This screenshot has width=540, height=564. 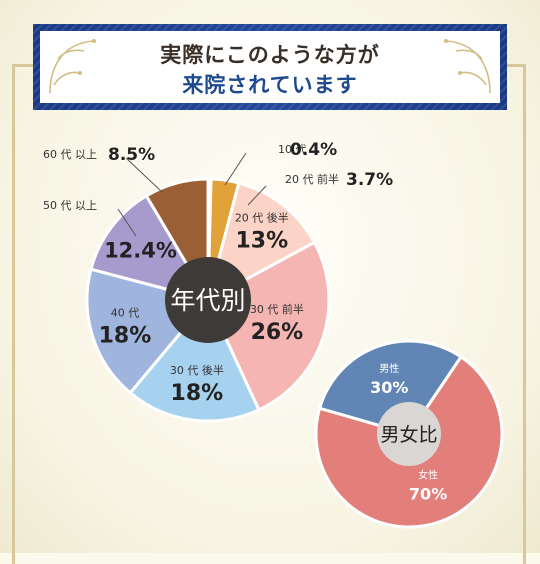 I want to click on header-banner: 実際にこのような方が 来院されています, so click(x=270, y=67).